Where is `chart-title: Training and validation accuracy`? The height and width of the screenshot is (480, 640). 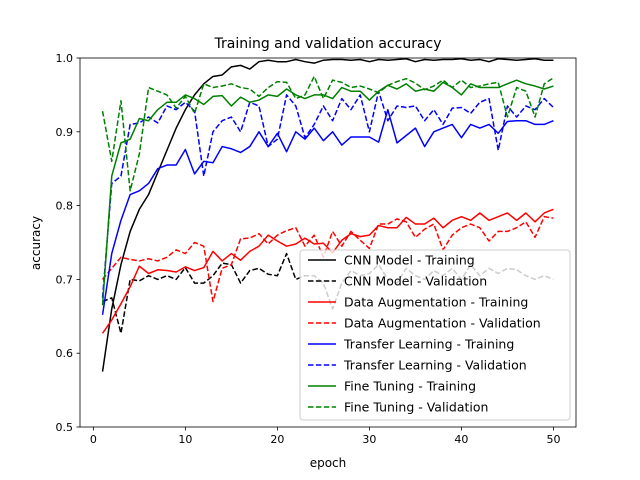
chart-title: Training and validation accuracy is located at coordinates (327, 44).